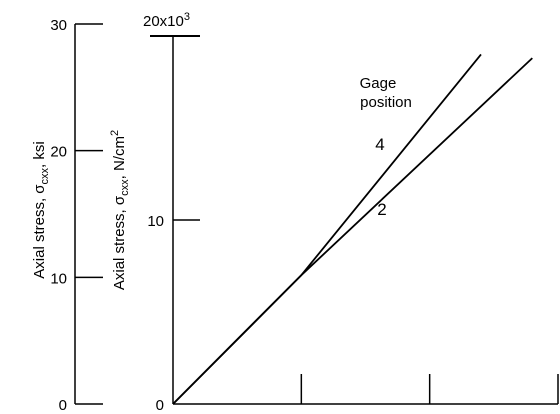  I want to click on inner-ylabel-unit: , N/cm, so click(119, 157).